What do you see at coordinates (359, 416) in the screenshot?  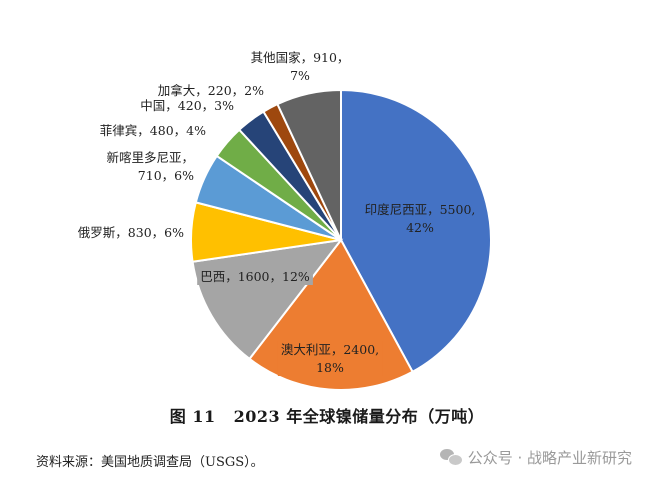 I see `chart-title: 2023 年全球镍储量分布（万吨）` at bounding box center [359, 416].